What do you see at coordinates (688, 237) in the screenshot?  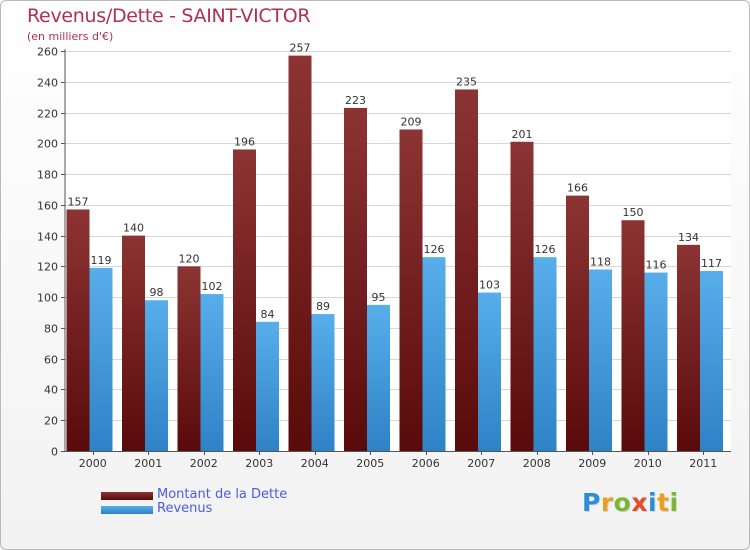 I see `data-label-debt: 134` at bounding box center [688, 237].